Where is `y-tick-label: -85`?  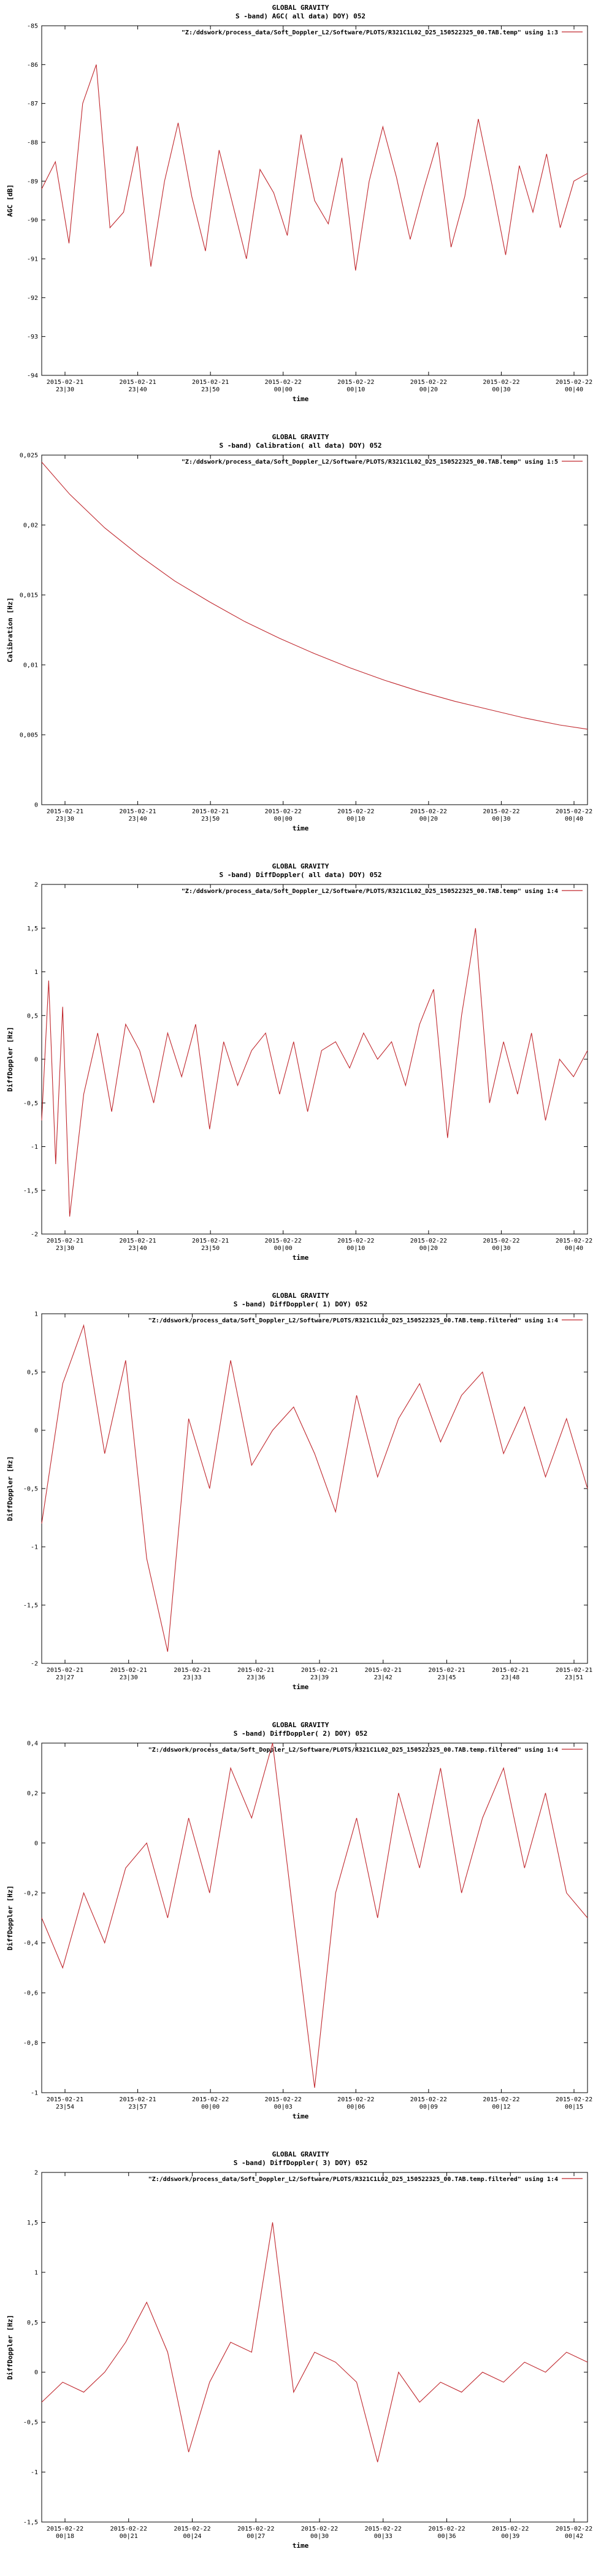
y-tick-label: -85 is located at coordinates (33, 26).